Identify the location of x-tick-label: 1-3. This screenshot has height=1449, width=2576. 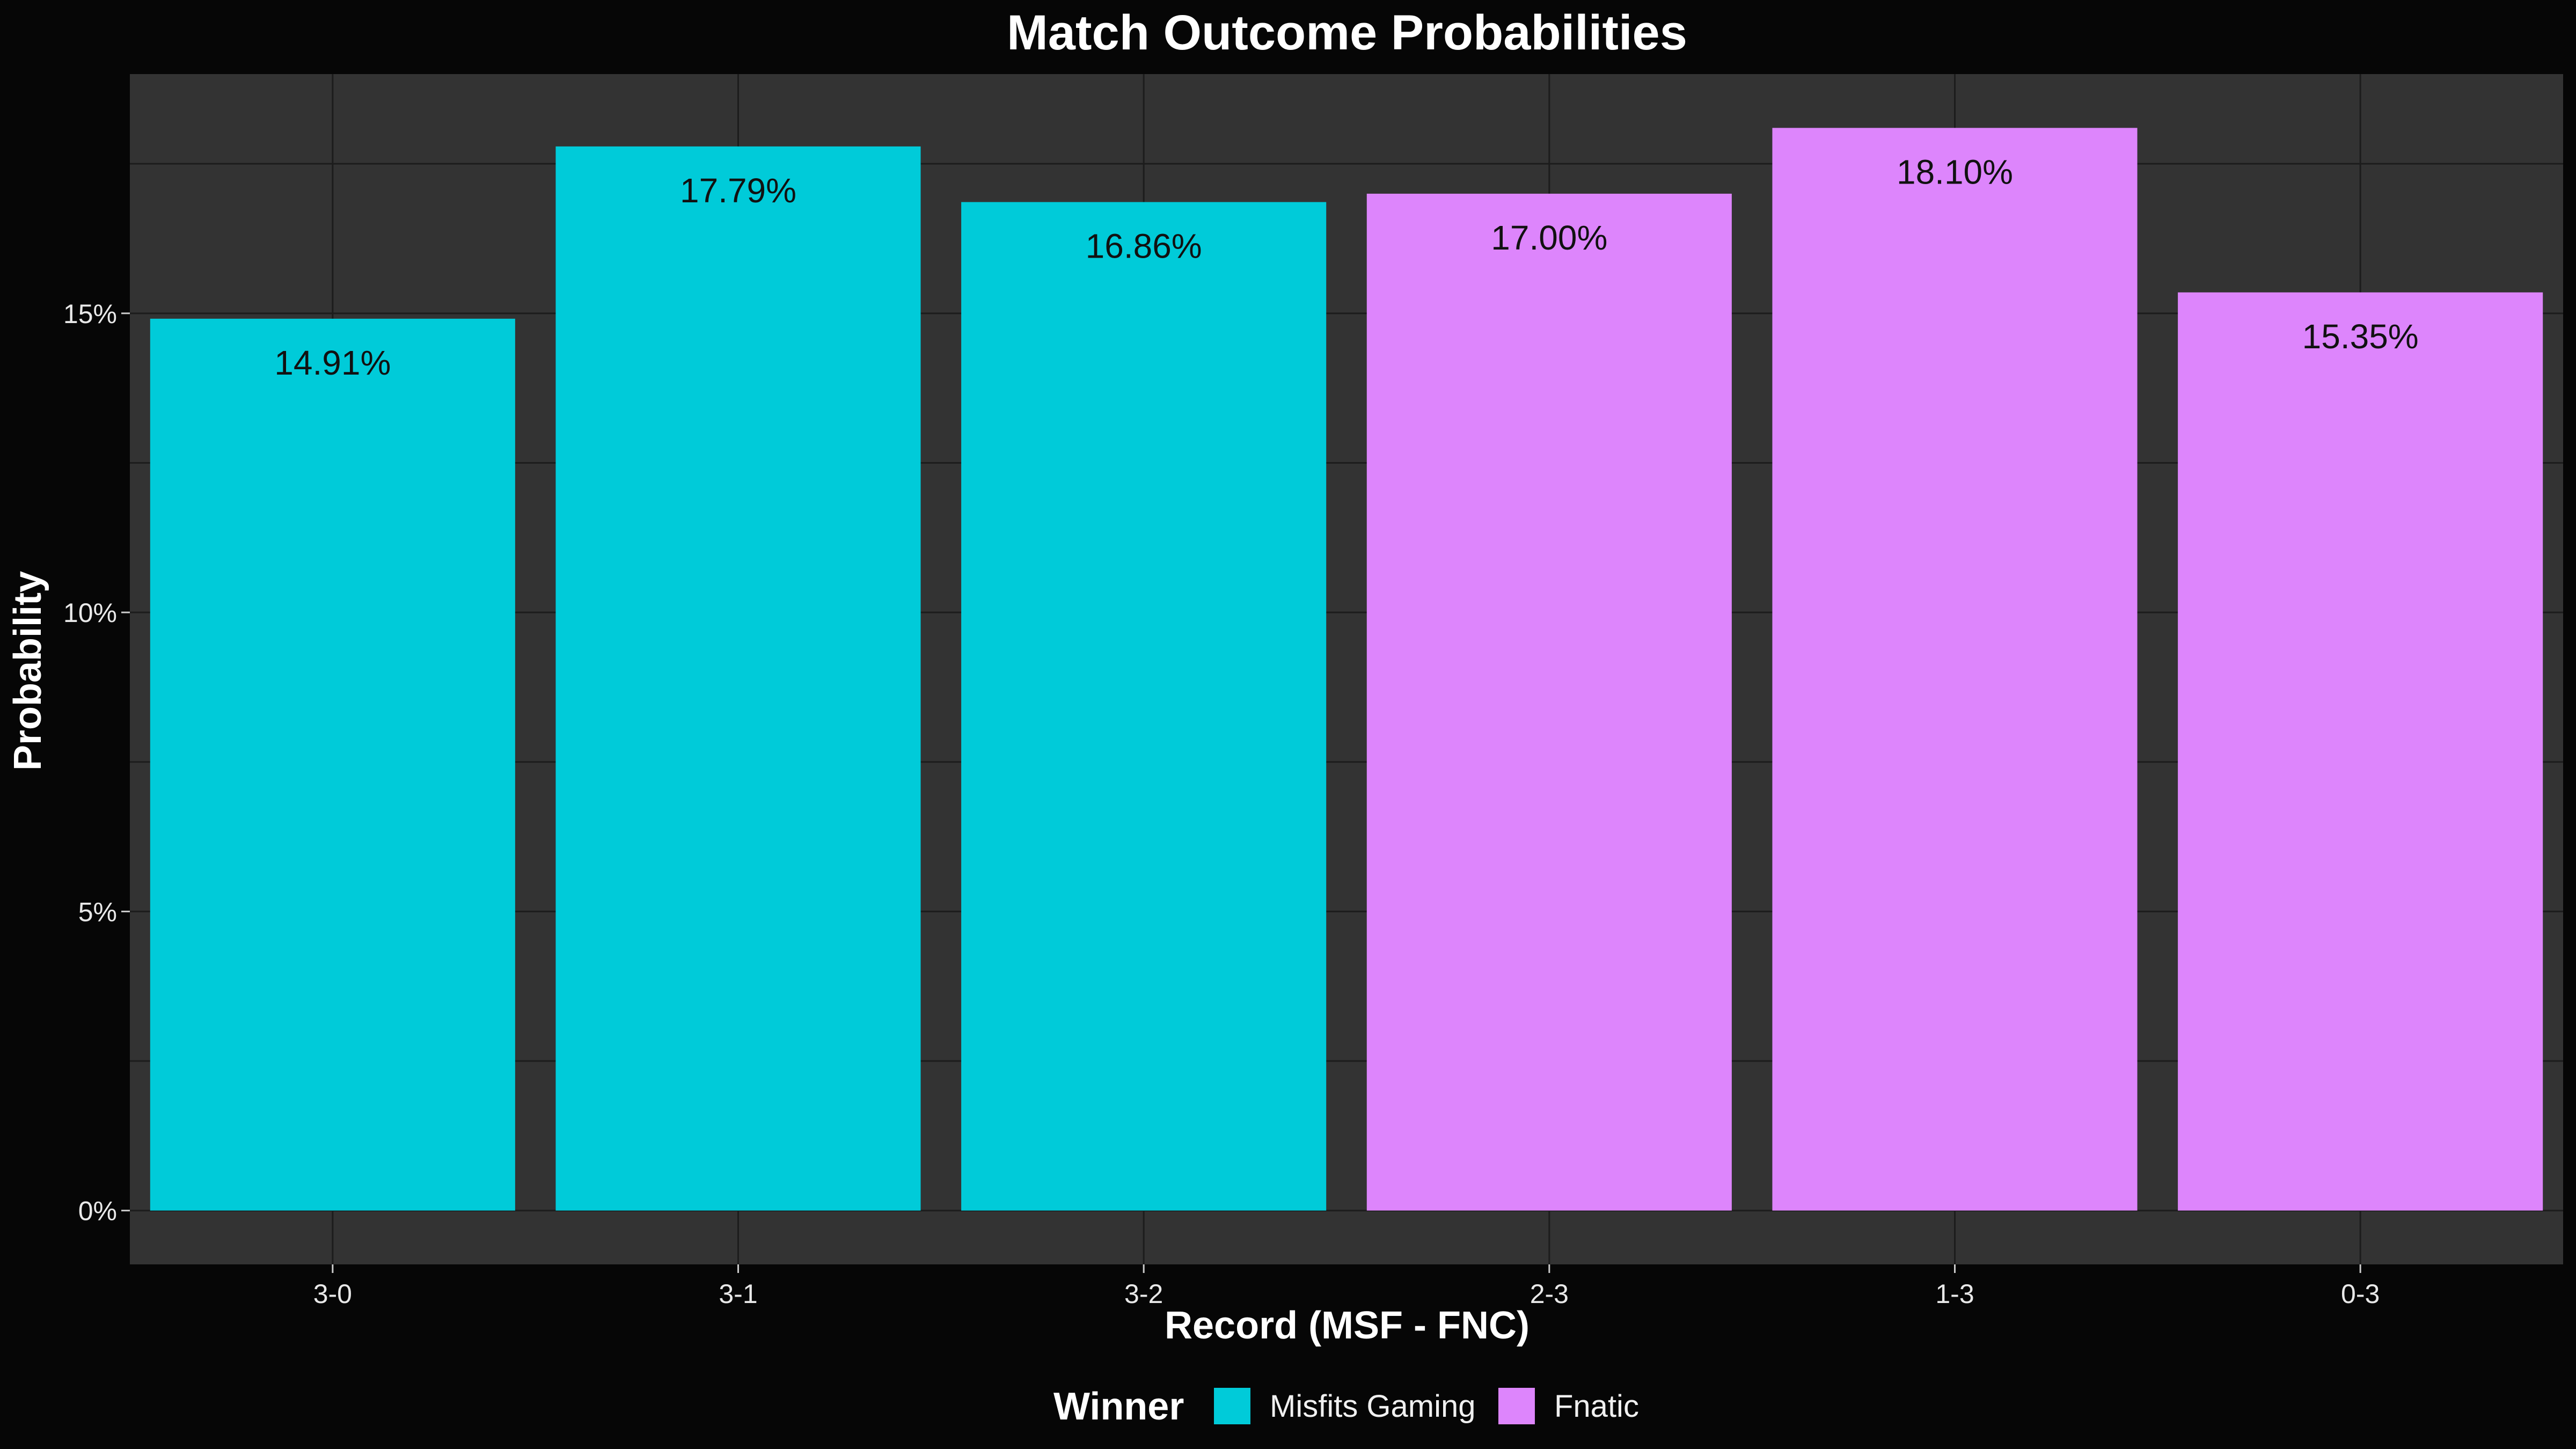
(1954, 1294).